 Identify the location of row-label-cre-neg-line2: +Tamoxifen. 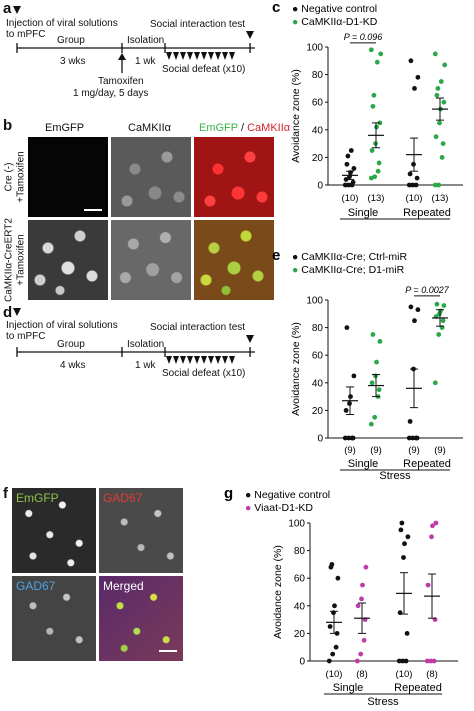
(20, 177).